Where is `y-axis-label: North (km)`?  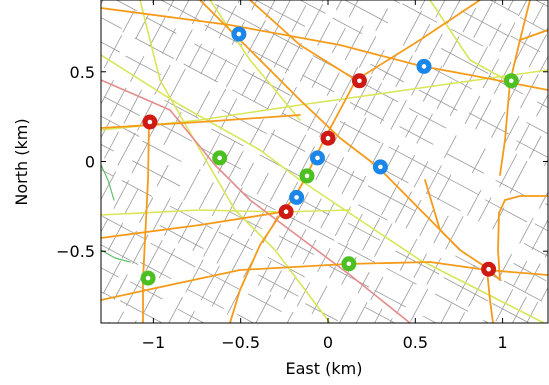 y-axis-label: North (km) is located at coordinates (21, 161).